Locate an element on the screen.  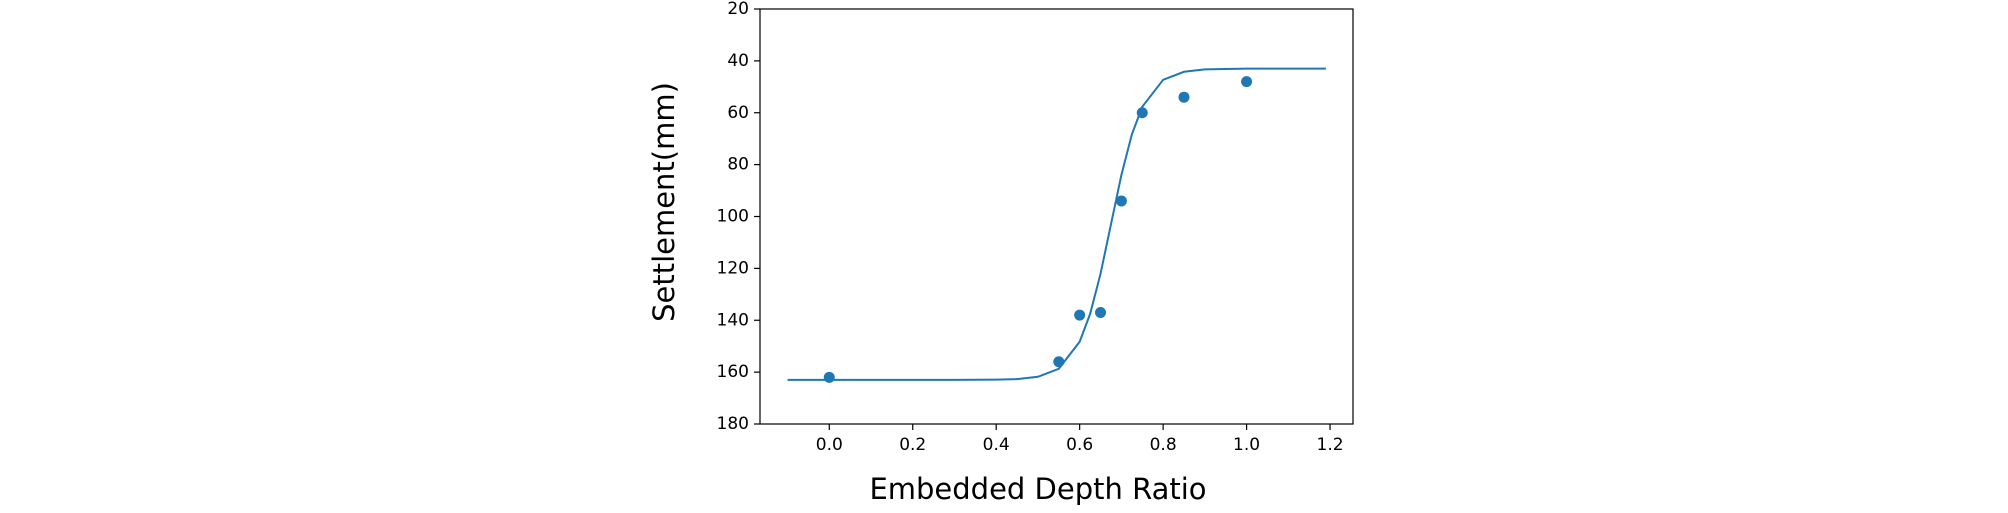
x-tick-label: 0.4 is located at coordinates (996, 445).